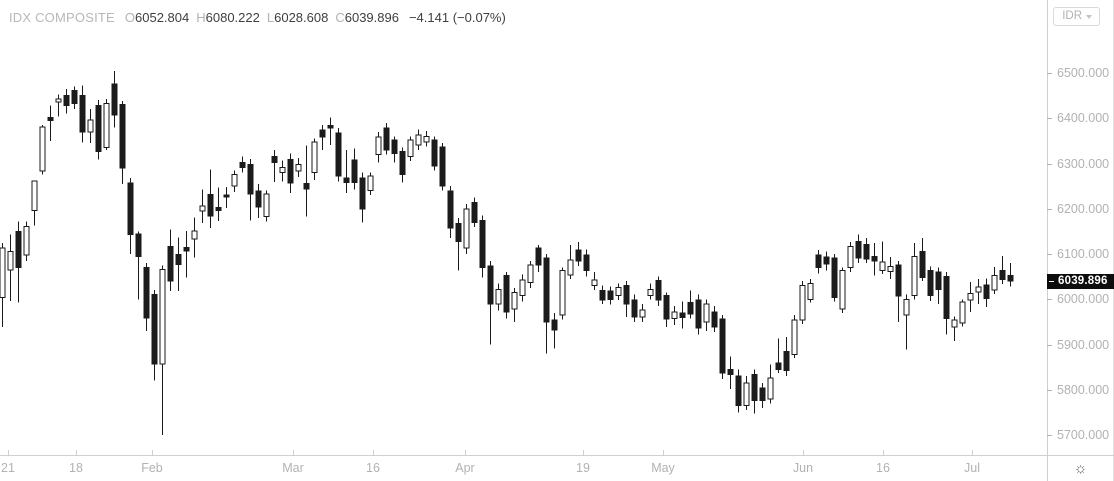 The width and height of the screenshot is (1114, 481). I want to click on svg-text: Apr, so click(464, 468).